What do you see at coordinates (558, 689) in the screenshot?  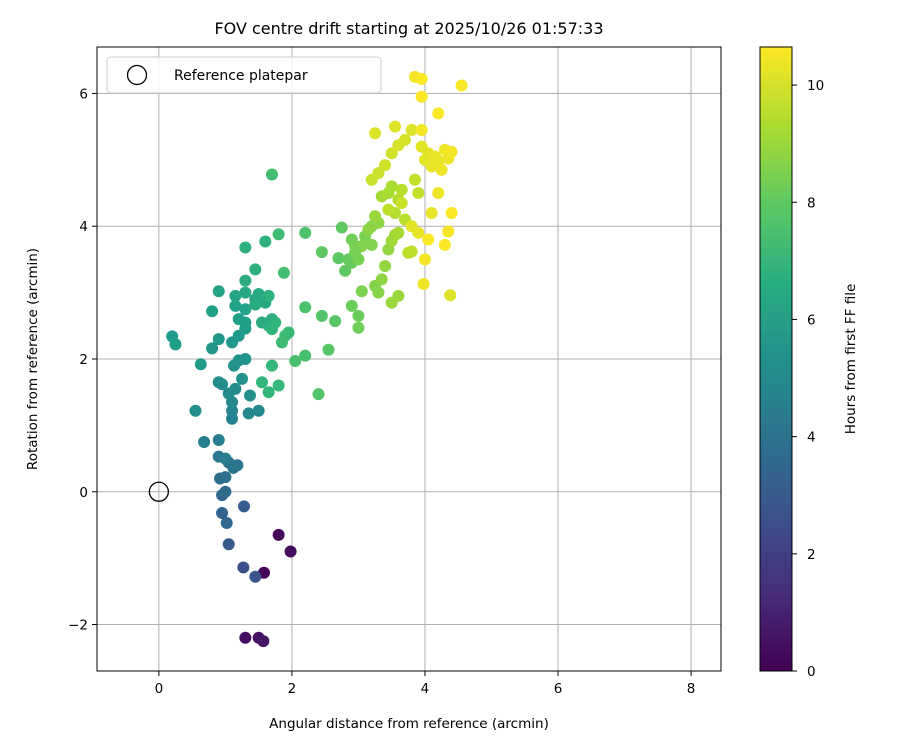 I see `x-tick-label: 6` at bounding box center [558, 689].